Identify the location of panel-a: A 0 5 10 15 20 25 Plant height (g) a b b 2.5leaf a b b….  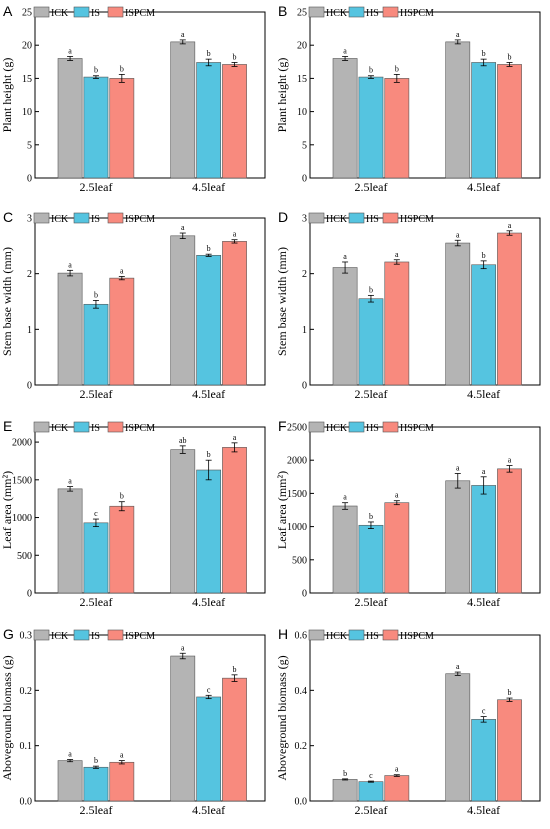
(133, 98).